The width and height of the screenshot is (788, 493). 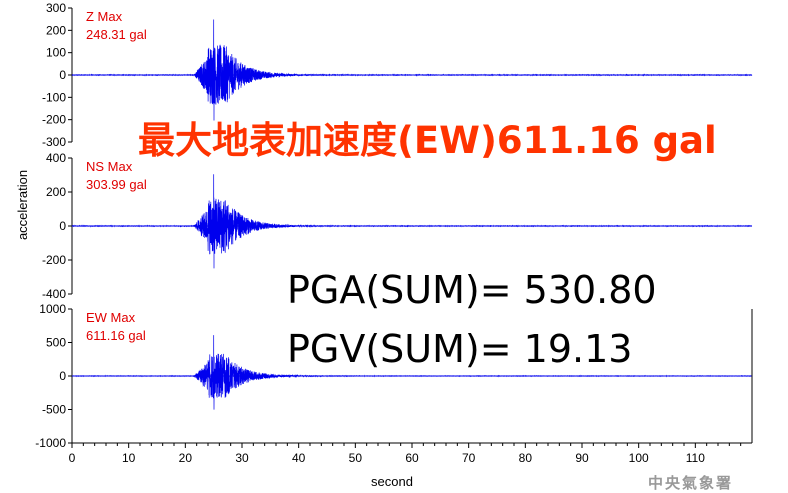 I want to click on x-tick-label: 10, so click(x=129, y=458).